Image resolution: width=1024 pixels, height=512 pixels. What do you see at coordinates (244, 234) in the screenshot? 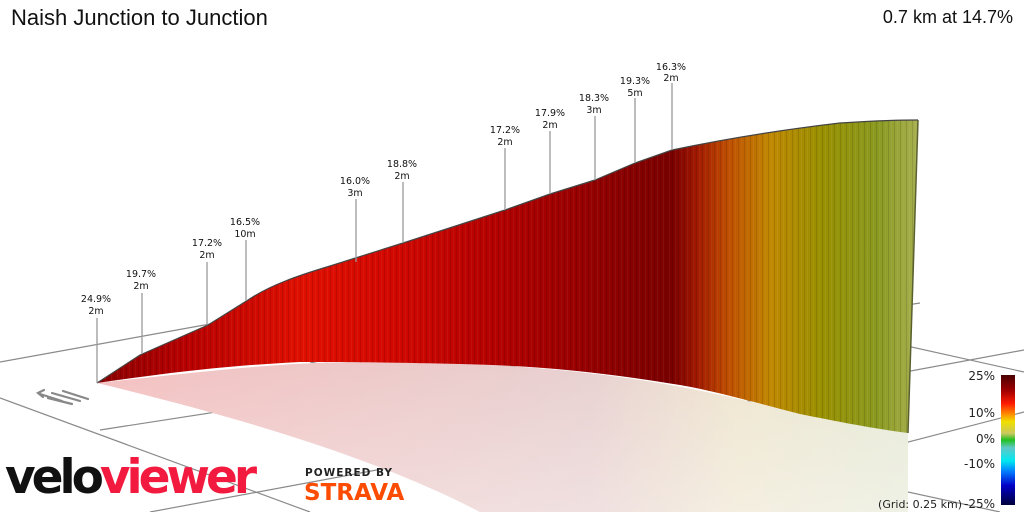
I see `svg-text: 10m` at bounding box center [244, 234].